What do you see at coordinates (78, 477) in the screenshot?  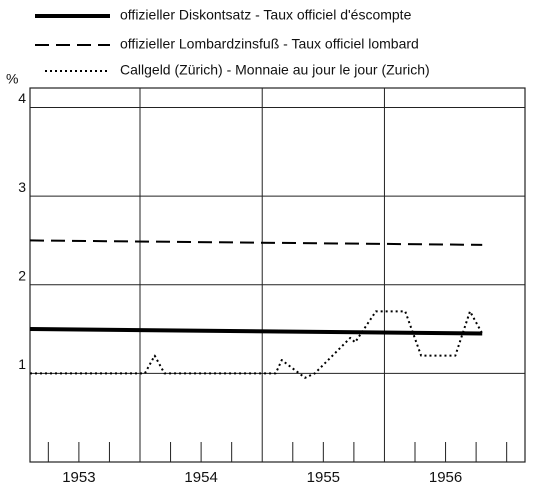 I see `x-tick-label: 1953` at bounding box center [78, 477].